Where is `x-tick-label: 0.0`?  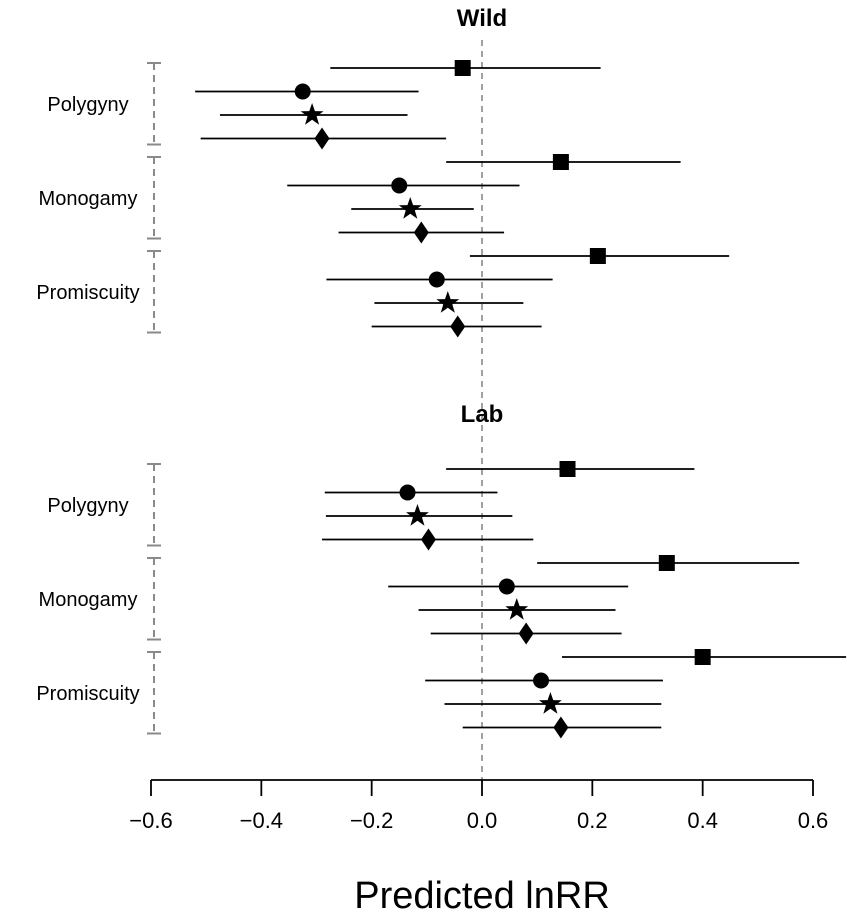
x-tick-label: 0.0 is located at coordinates (482, 820).